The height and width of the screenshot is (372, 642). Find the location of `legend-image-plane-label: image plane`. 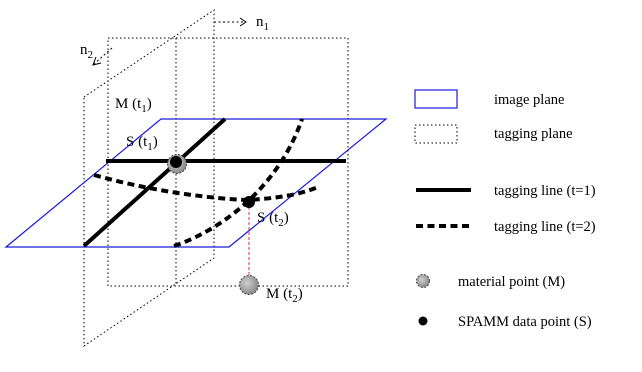

legend-image-plane-label: image plane is located at coordinates (529, 100).